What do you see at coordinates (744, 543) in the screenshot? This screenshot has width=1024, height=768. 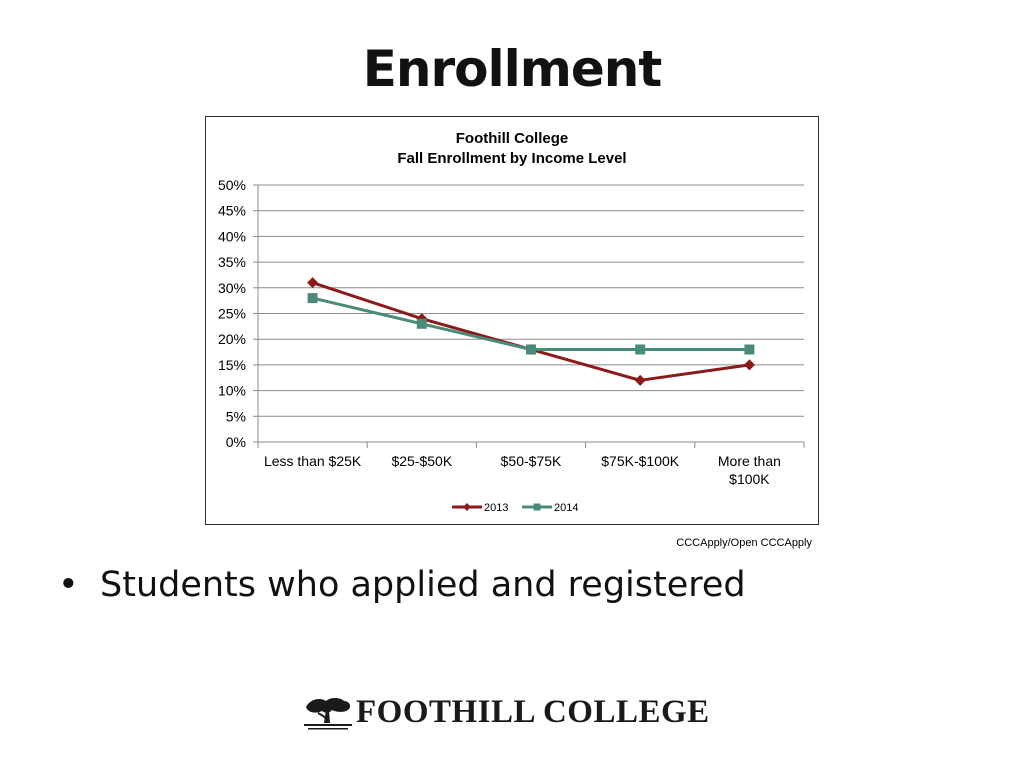 I see `source-note: CCCApply/Open CCCApply` at bounding box center [744, 543].